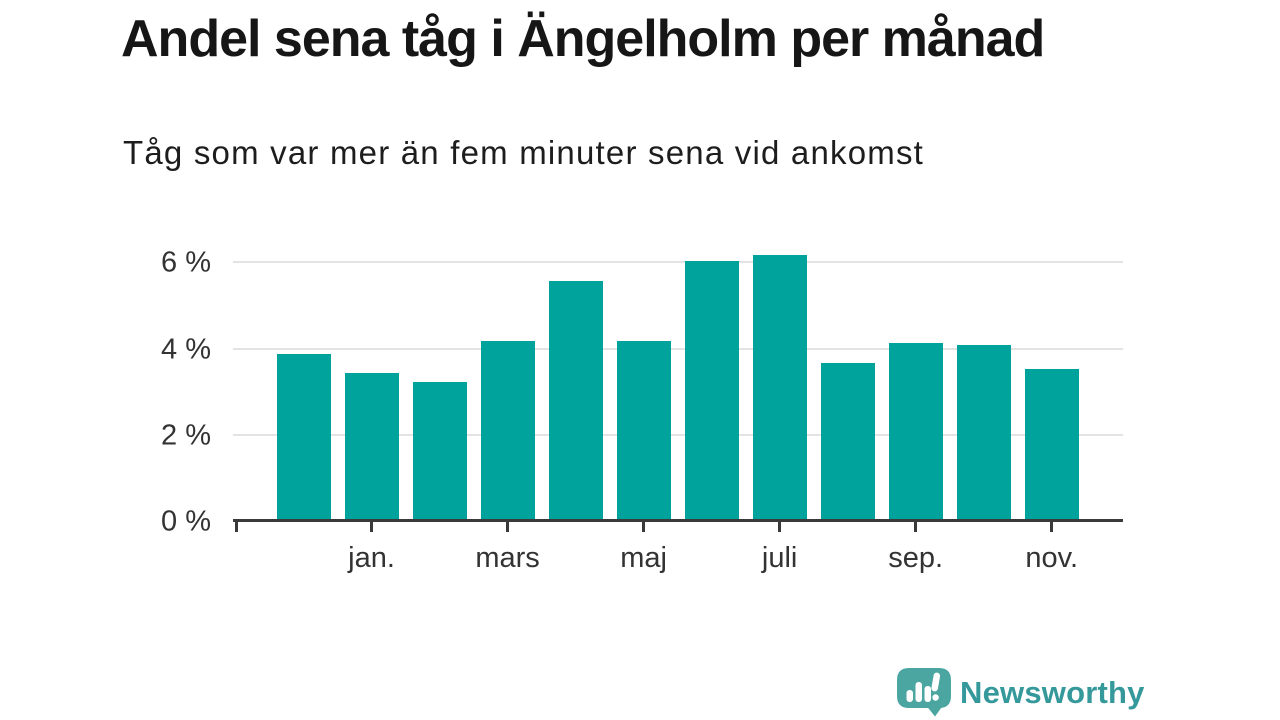  I want to click on brand-footer: Newsworthy, so click(1021, 692).